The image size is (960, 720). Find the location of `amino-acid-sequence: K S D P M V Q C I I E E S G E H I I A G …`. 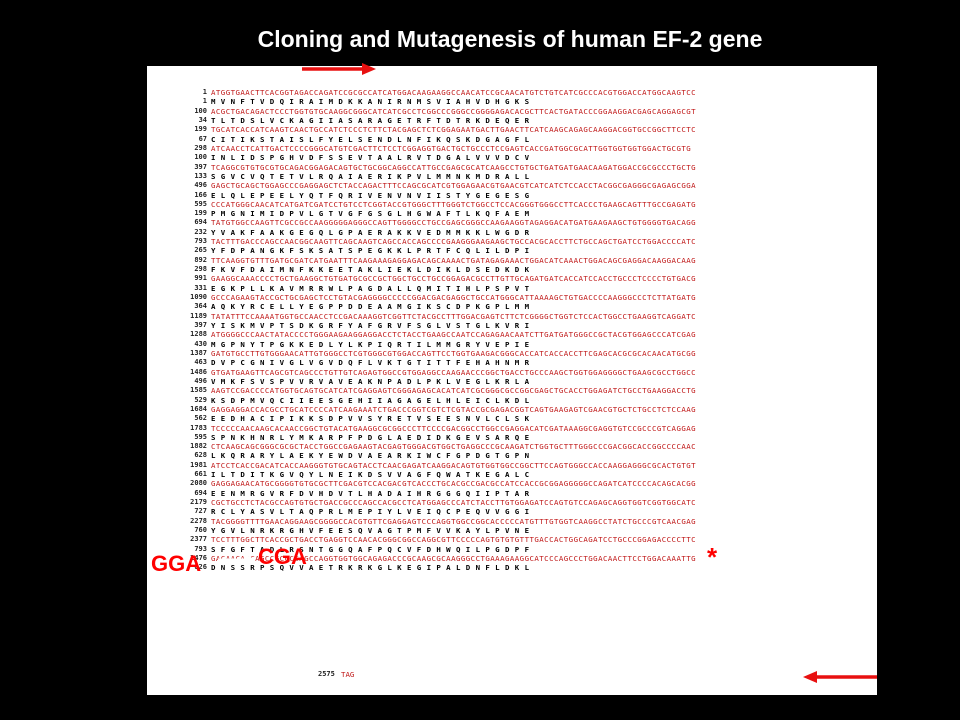

amino-acid-sequence: K S D P M V Q C I I E E S G E H I I A G … is located at coordinates (370, 400).